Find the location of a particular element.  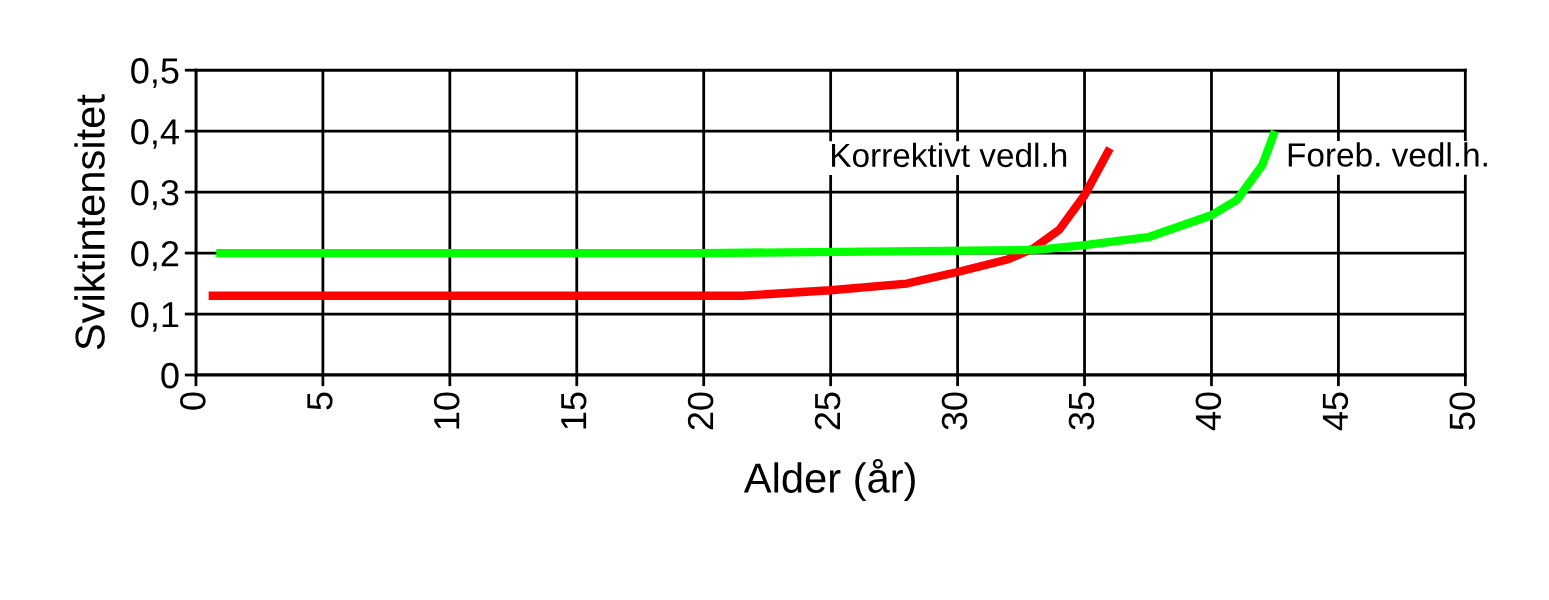

y-axis-title: Sviktintensitet is located at coordinates (89, 222).